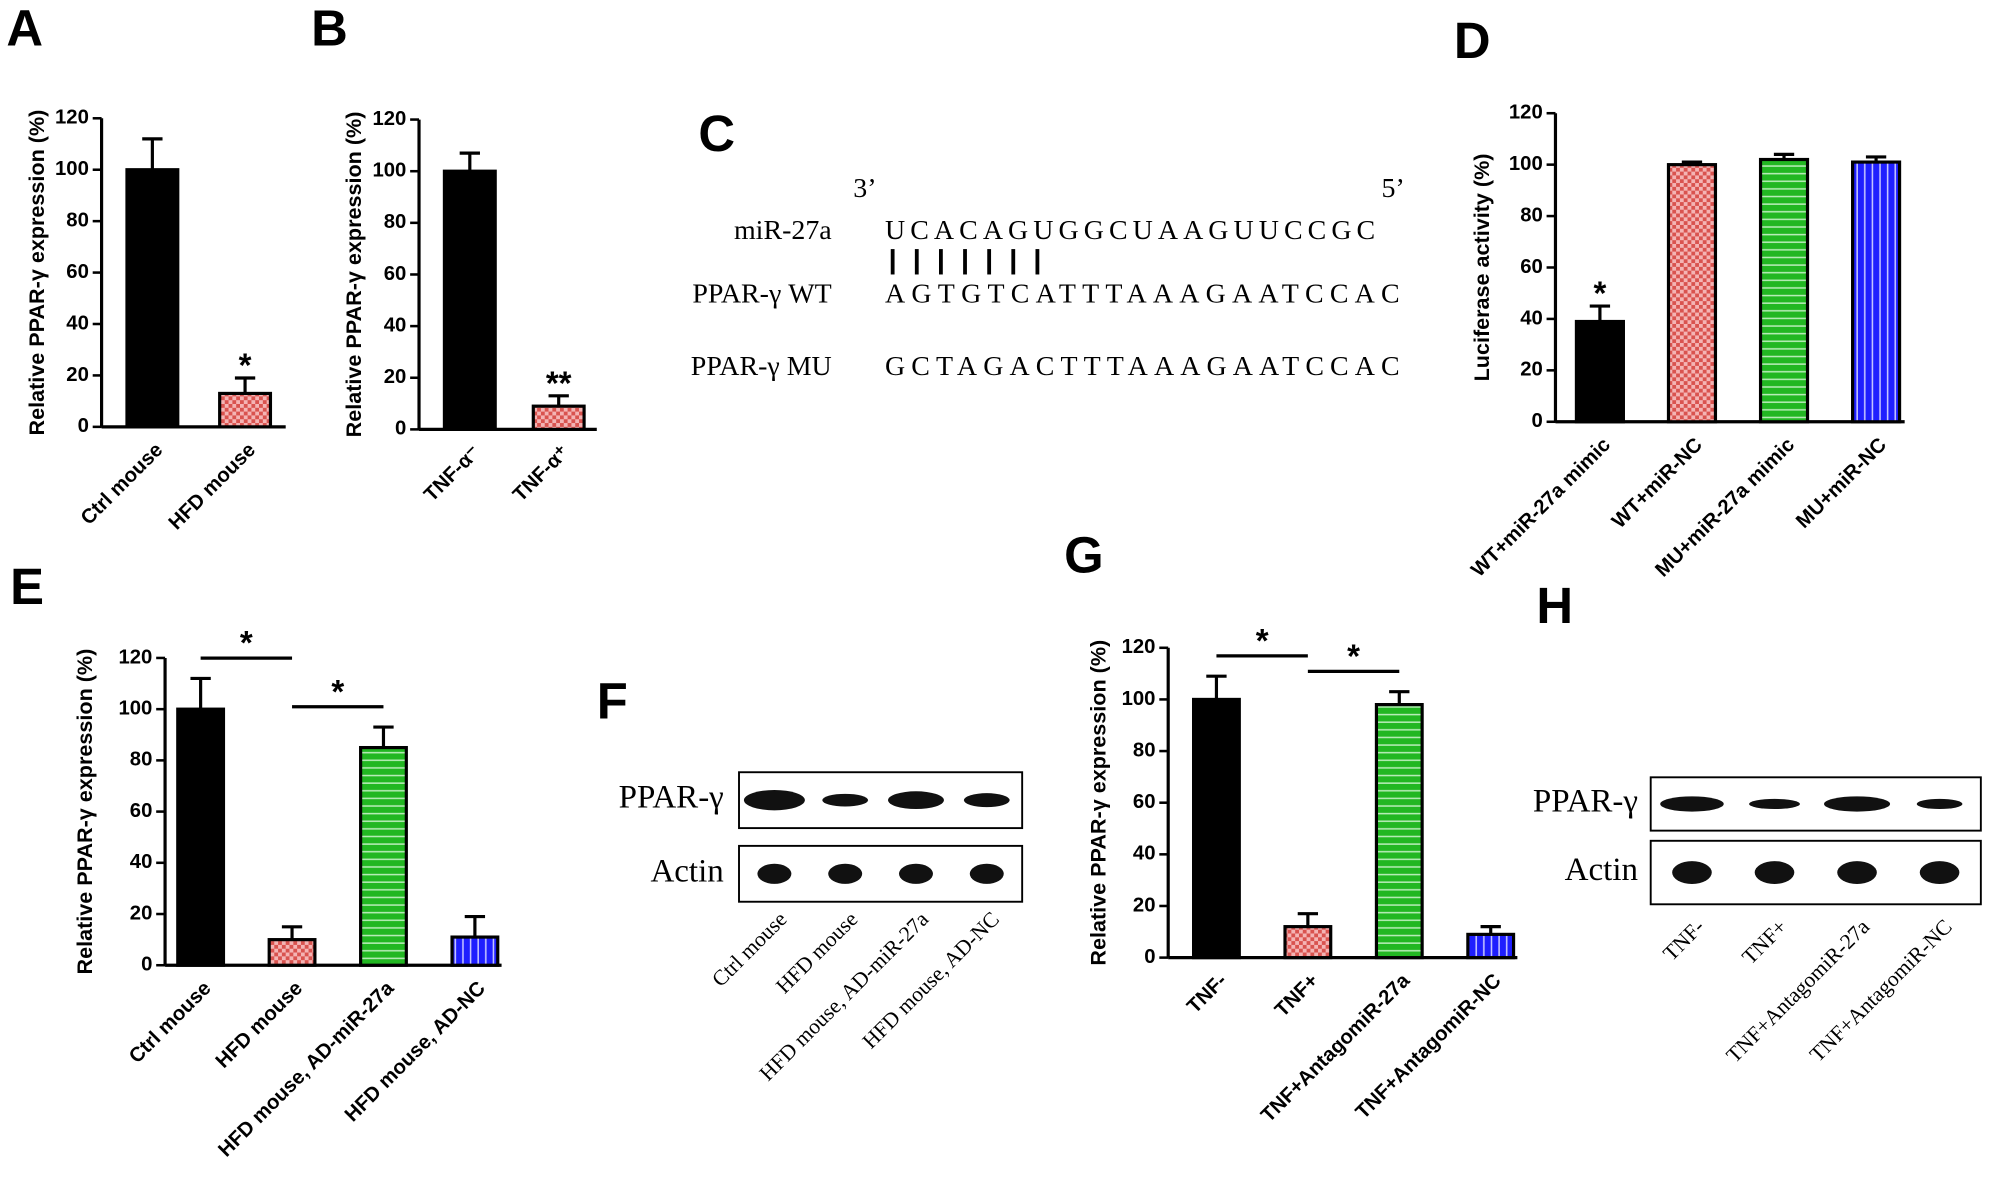 The height and width of the screenshot is (1194, 1991). I want to click on lane-label: HFD mouse, AD-NC, so click(931, 980).